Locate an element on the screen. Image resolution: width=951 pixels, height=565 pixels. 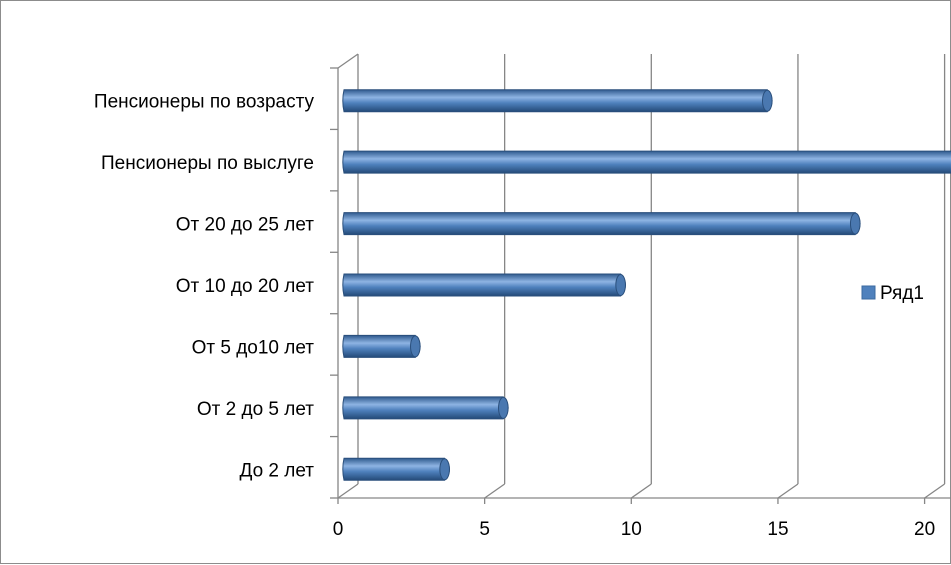
legend: Ряд1 is located at coordinates (892, 293).